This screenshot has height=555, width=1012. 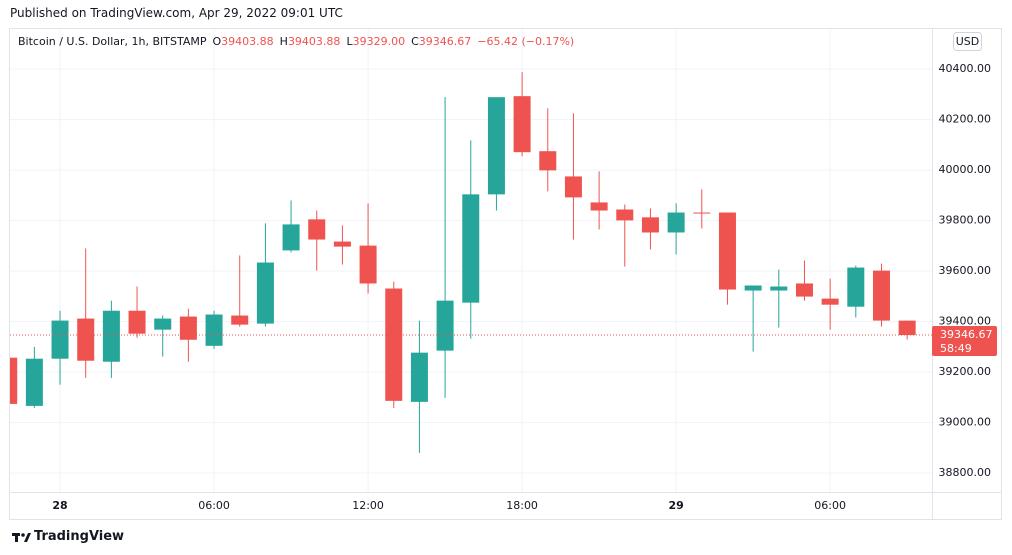 What do you see at coordinates (965, 472) in the screenshot?
I see `y-tick-label: 38800.00` at bounding box center [965, 472].